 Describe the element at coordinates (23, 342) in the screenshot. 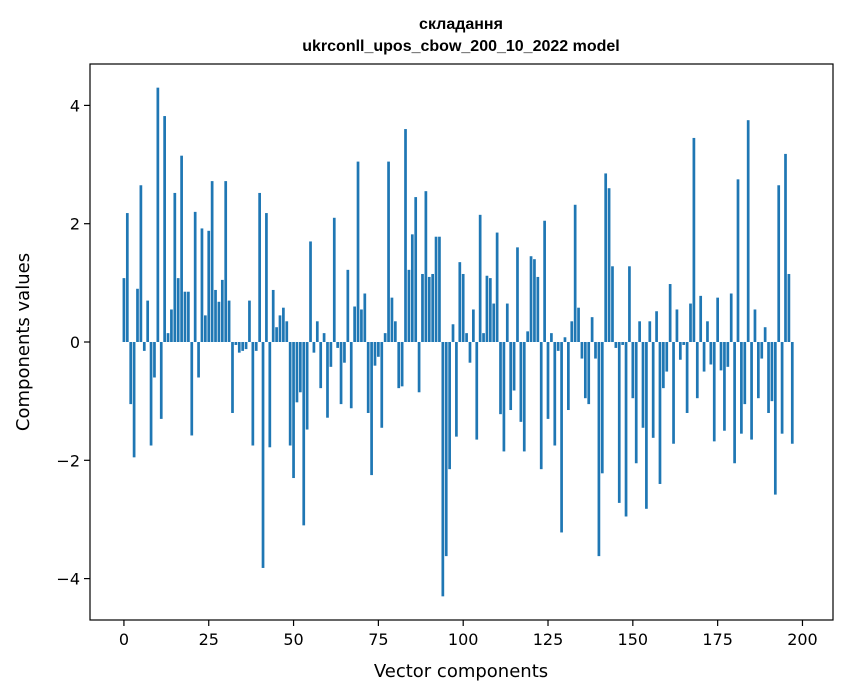

I see `y-axis-label: Components values` at that location.